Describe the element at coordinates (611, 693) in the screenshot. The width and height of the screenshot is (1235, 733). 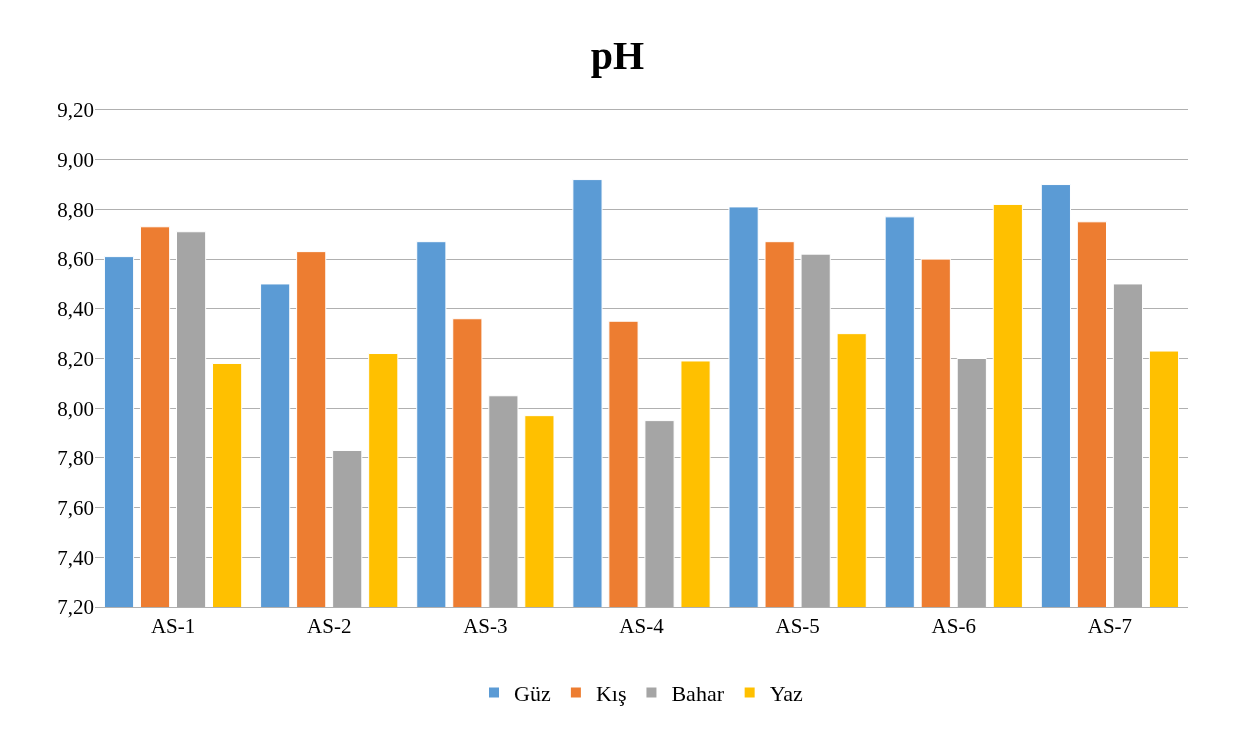
I see `legend-label: Kış` at that location.